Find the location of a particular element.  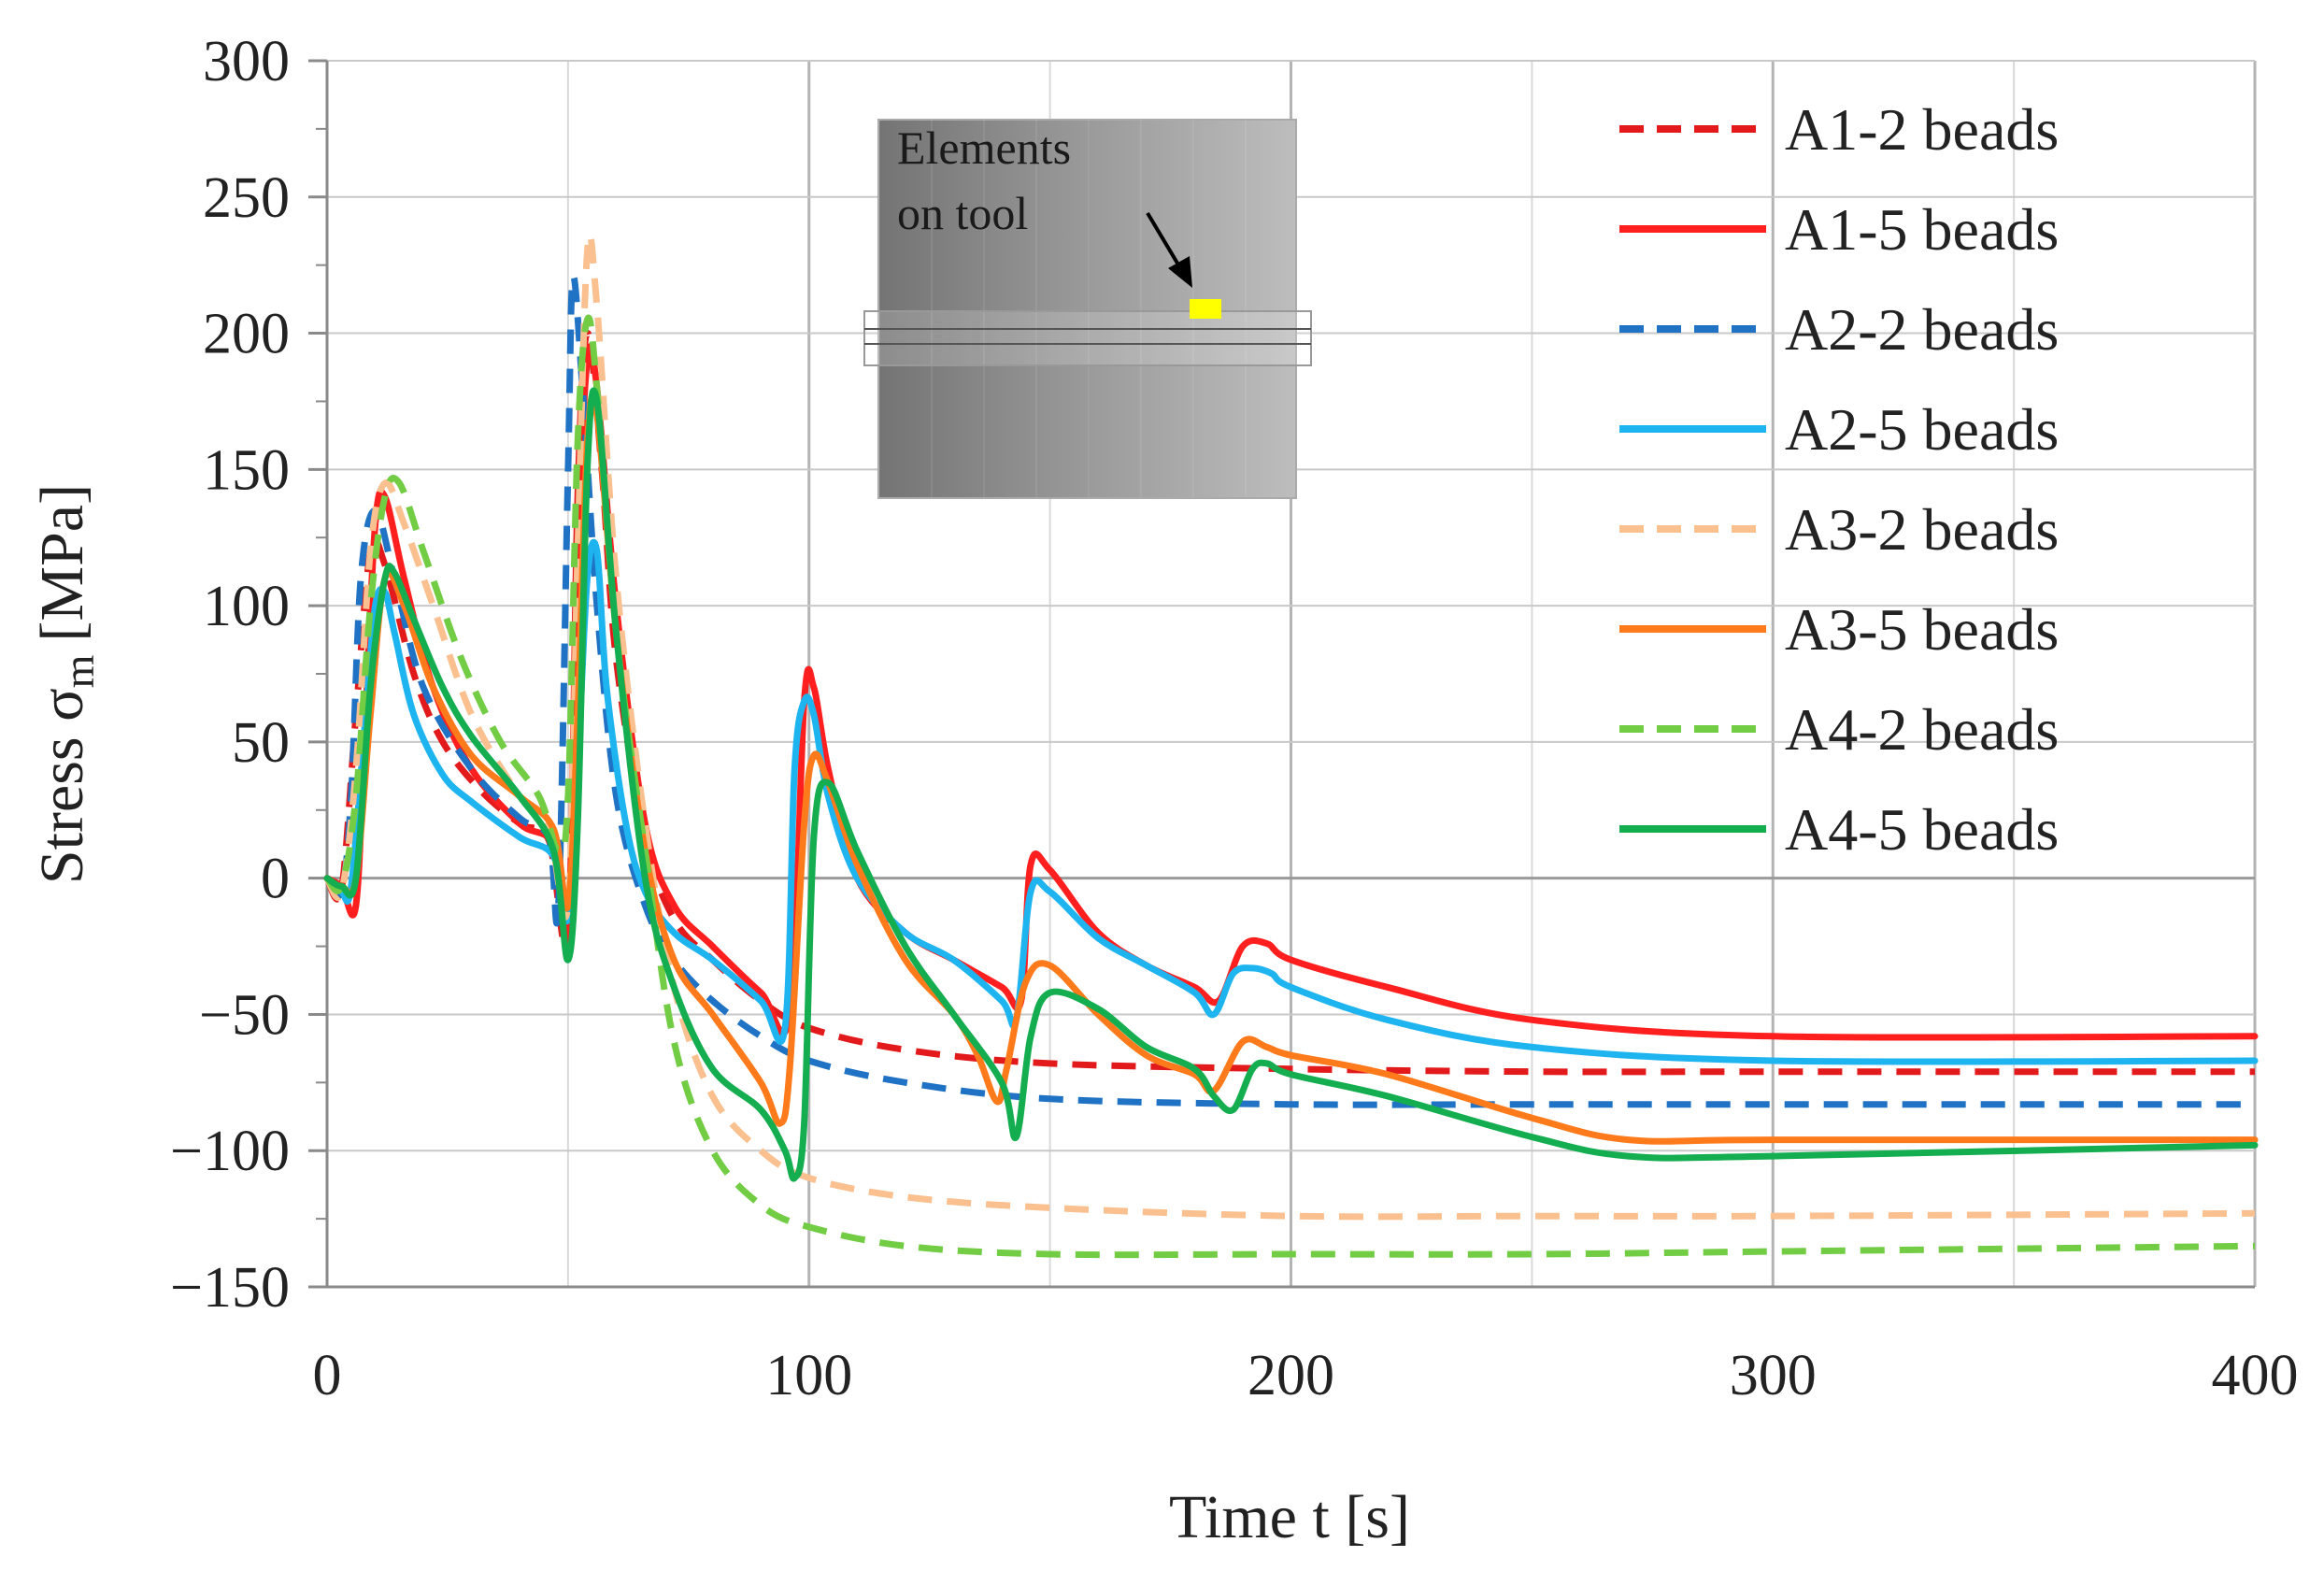

y-tick-label: 300 is located at coordinates (246, 61).